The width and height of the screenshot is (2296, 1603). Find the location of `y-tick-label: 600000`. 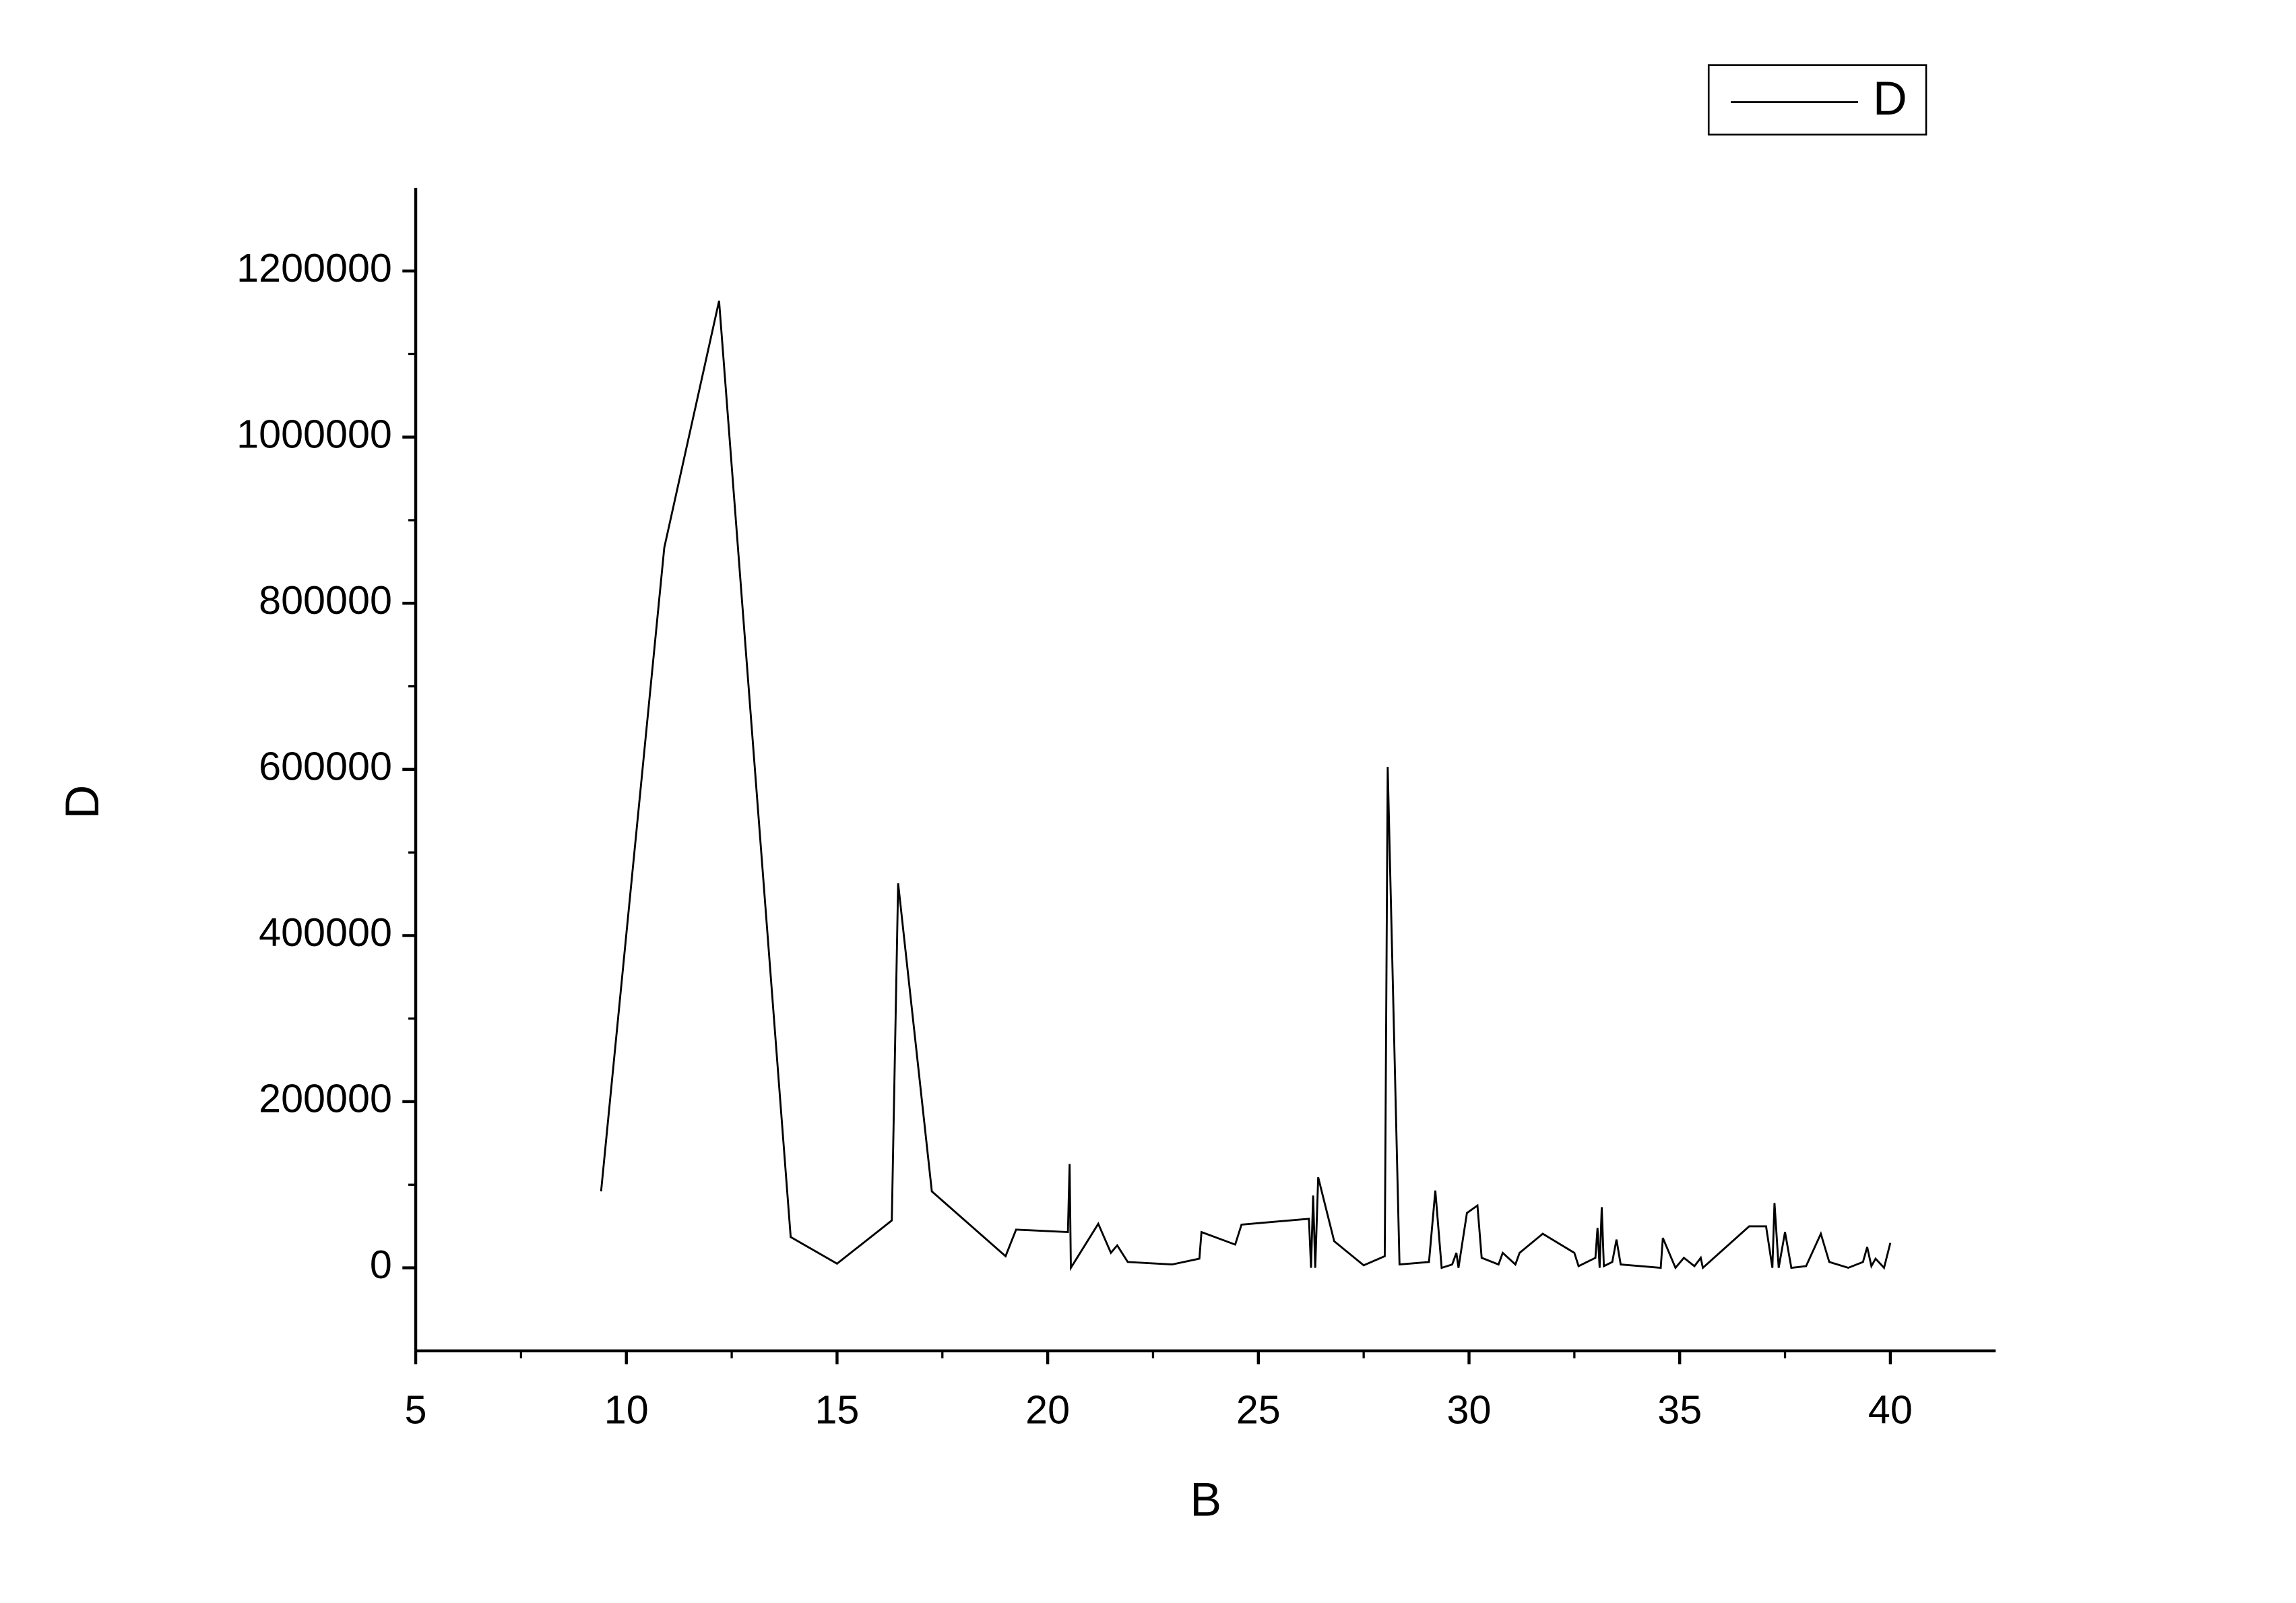

y-tick-label: 600000 is located at coordinates (325, 766).